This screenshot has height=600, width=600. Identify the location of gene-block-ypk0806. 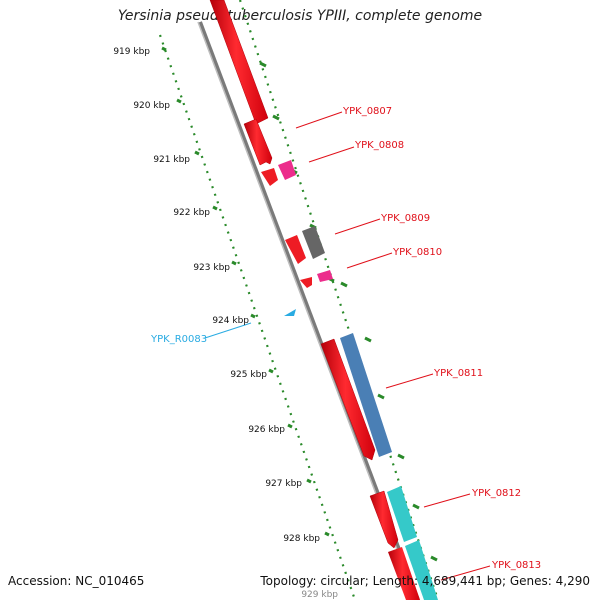
(239, 62).